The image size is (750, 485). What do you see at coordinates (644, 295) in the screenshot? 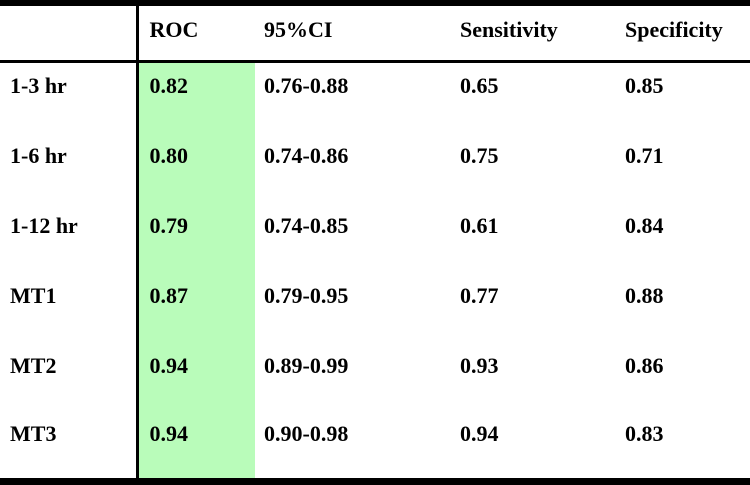
I see `specificity-value-cell: 0.88` at bounding box center [644, 295].